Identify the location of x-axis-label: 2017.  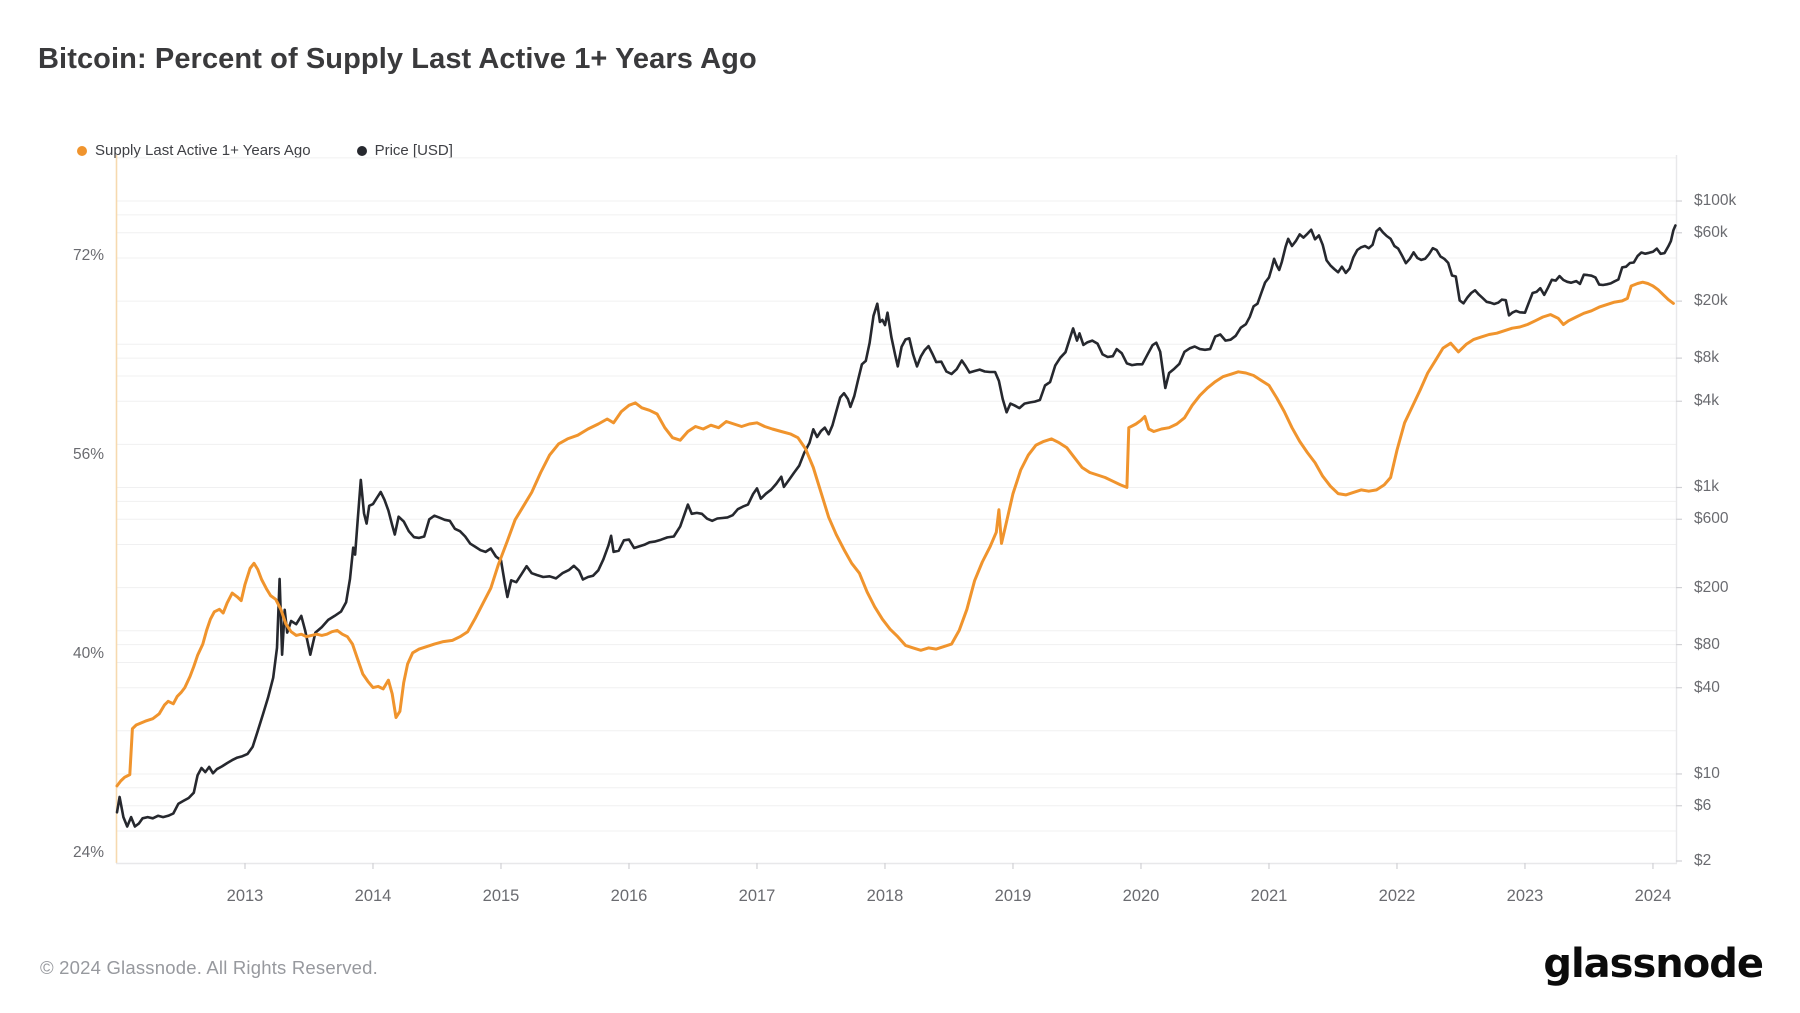
(757, 896).